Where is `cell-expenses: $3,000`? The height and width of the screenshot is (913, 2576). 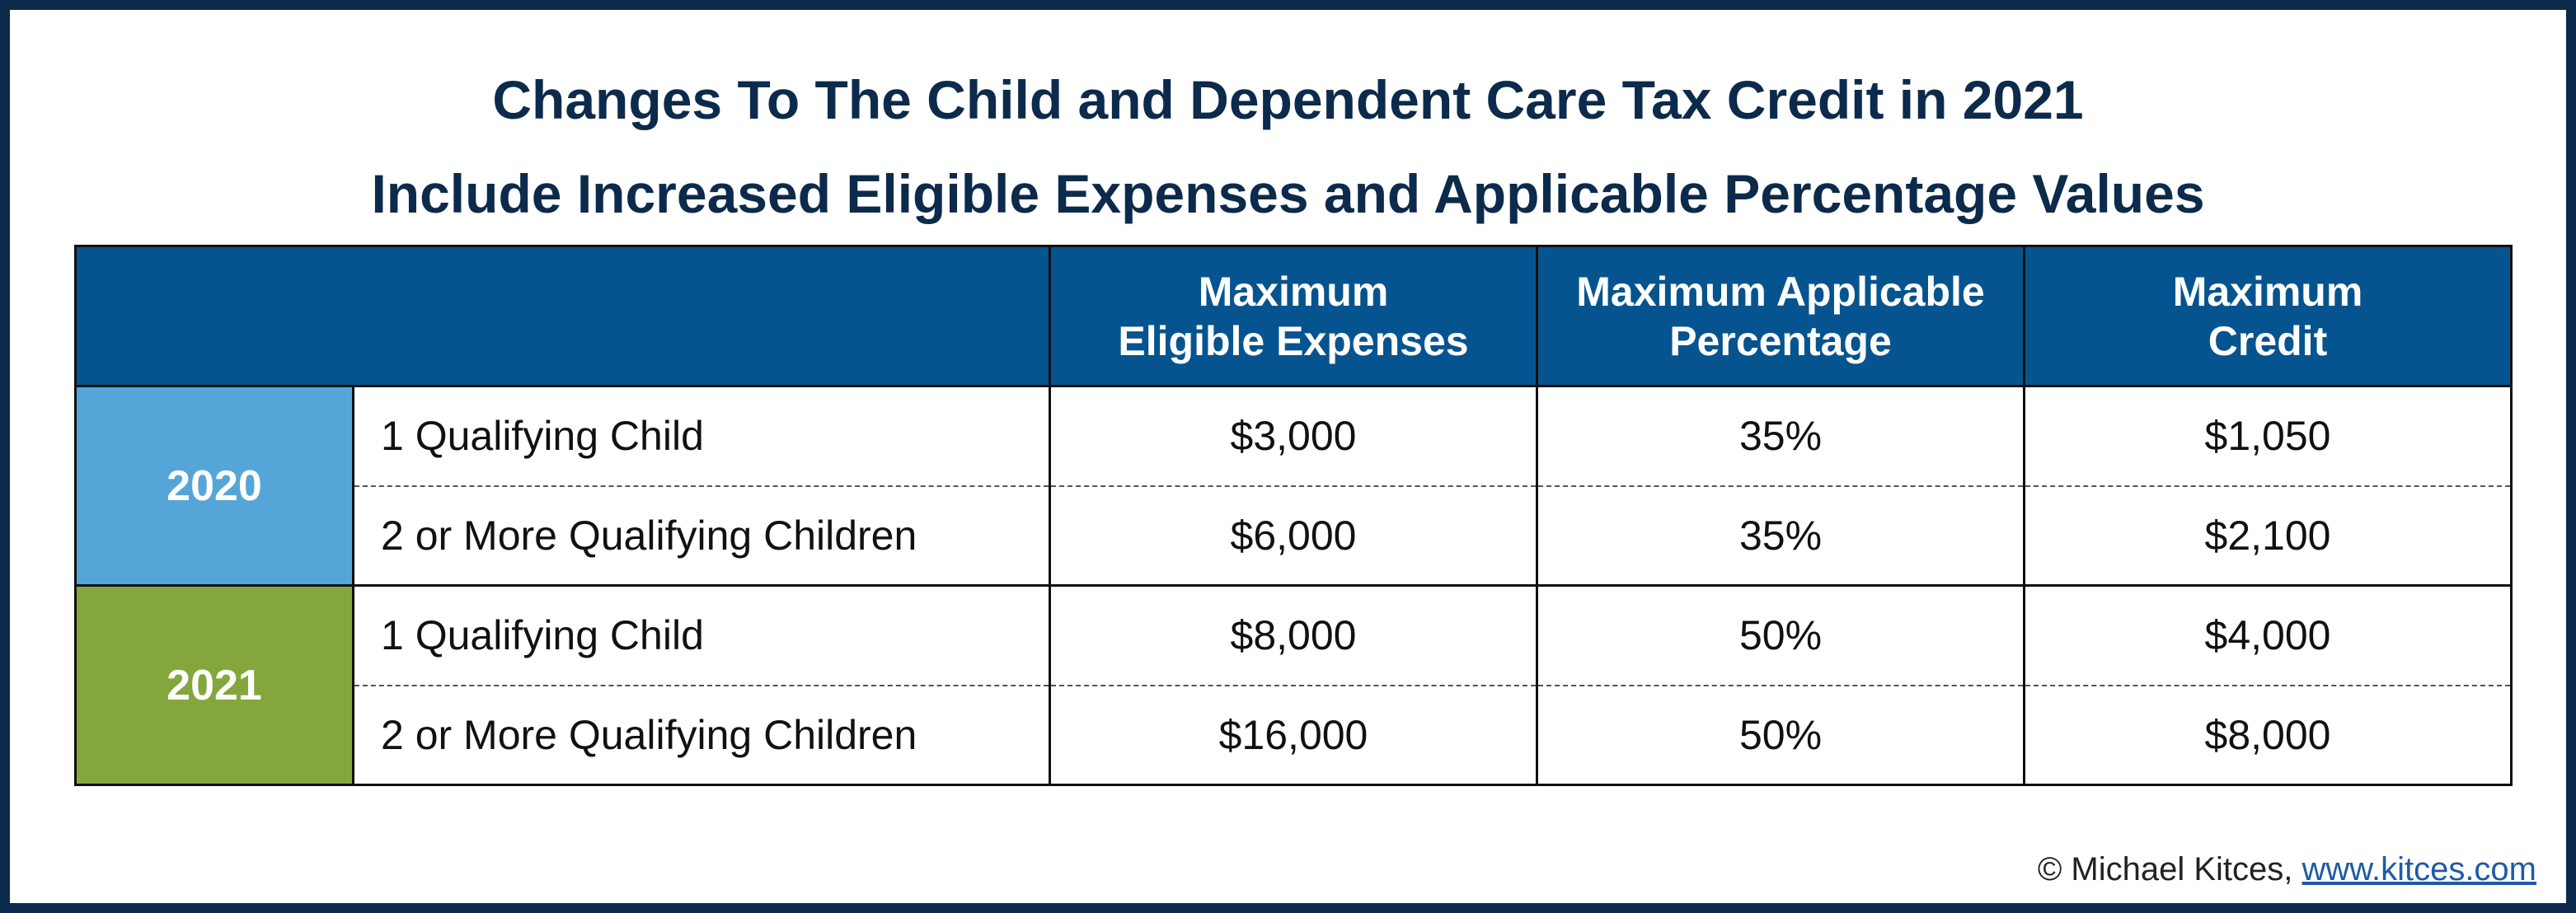
cell-expenses: $3,000 is located at coordinates (1293, 436).